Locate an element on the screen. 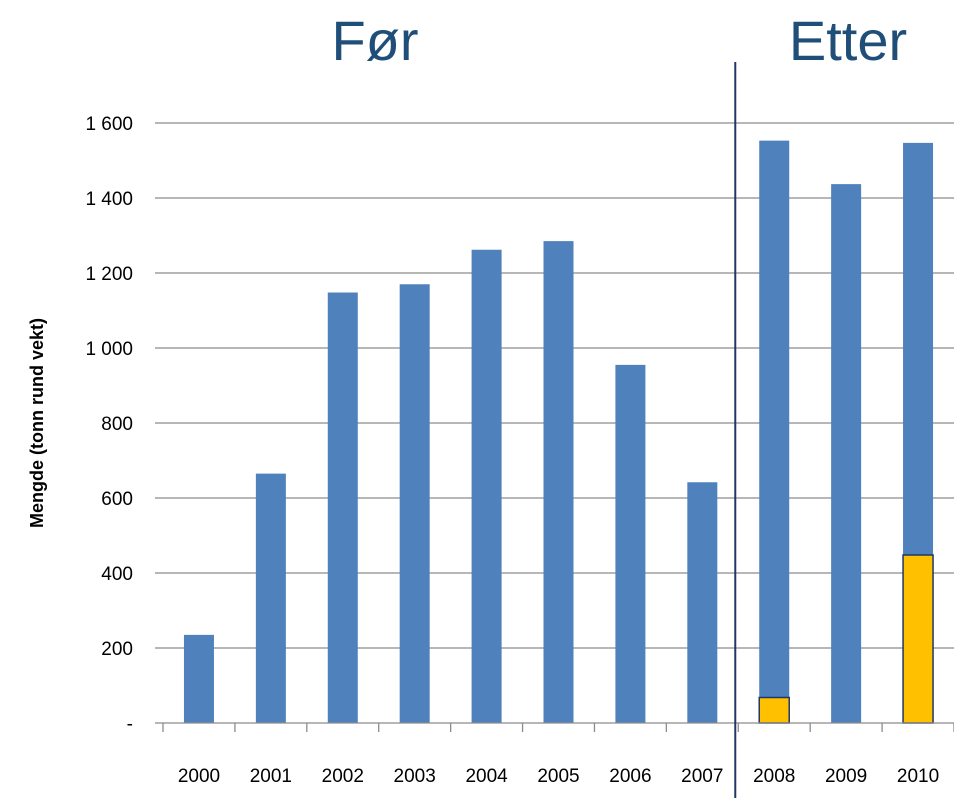 The width and height of the screenshot is (954, 798). heading-after: Etter is located at coordinates (848, 40).